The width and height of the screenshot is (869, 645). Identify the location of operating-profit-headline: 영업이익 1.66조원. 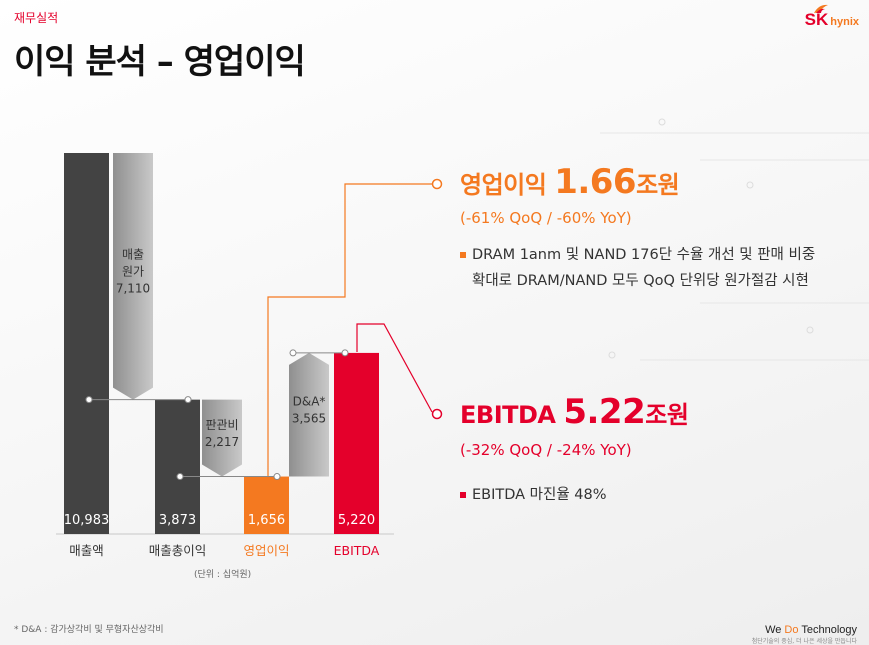
(570, 182).